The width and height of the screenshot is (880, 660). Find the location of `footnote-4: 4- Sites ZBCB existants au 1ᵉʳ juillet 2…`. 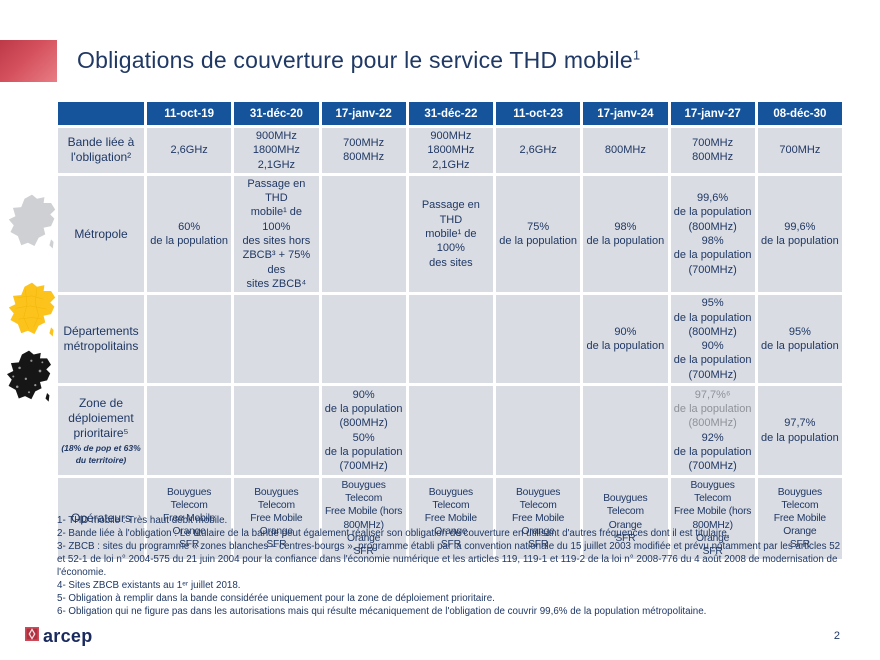

footnote-4: 4- Sites ZBCB existants au 1ᵉʳ juillet 2… is located at coordinates (149, 585).